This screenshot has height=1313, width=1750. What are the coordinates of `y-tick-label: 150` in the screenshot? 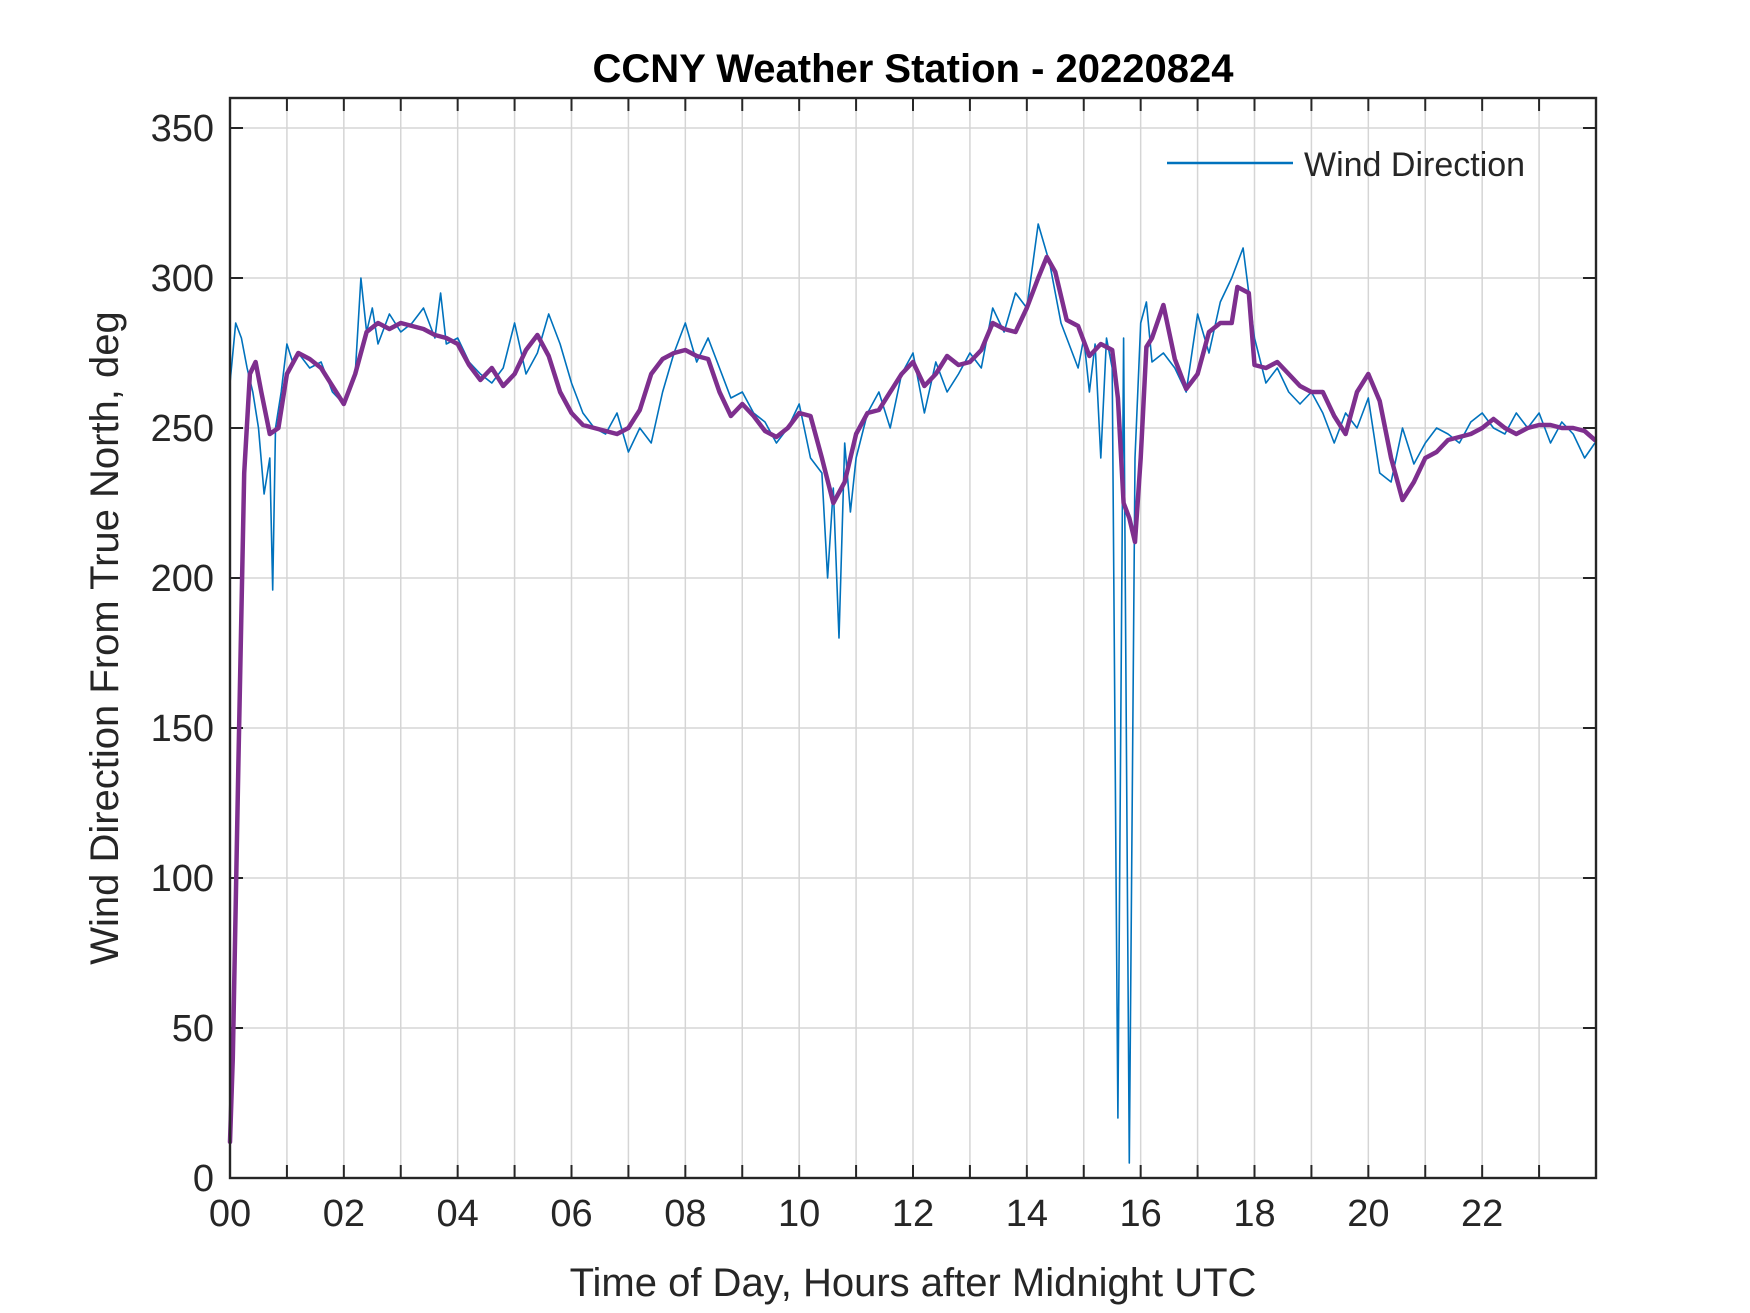 It's located at (182, 729).